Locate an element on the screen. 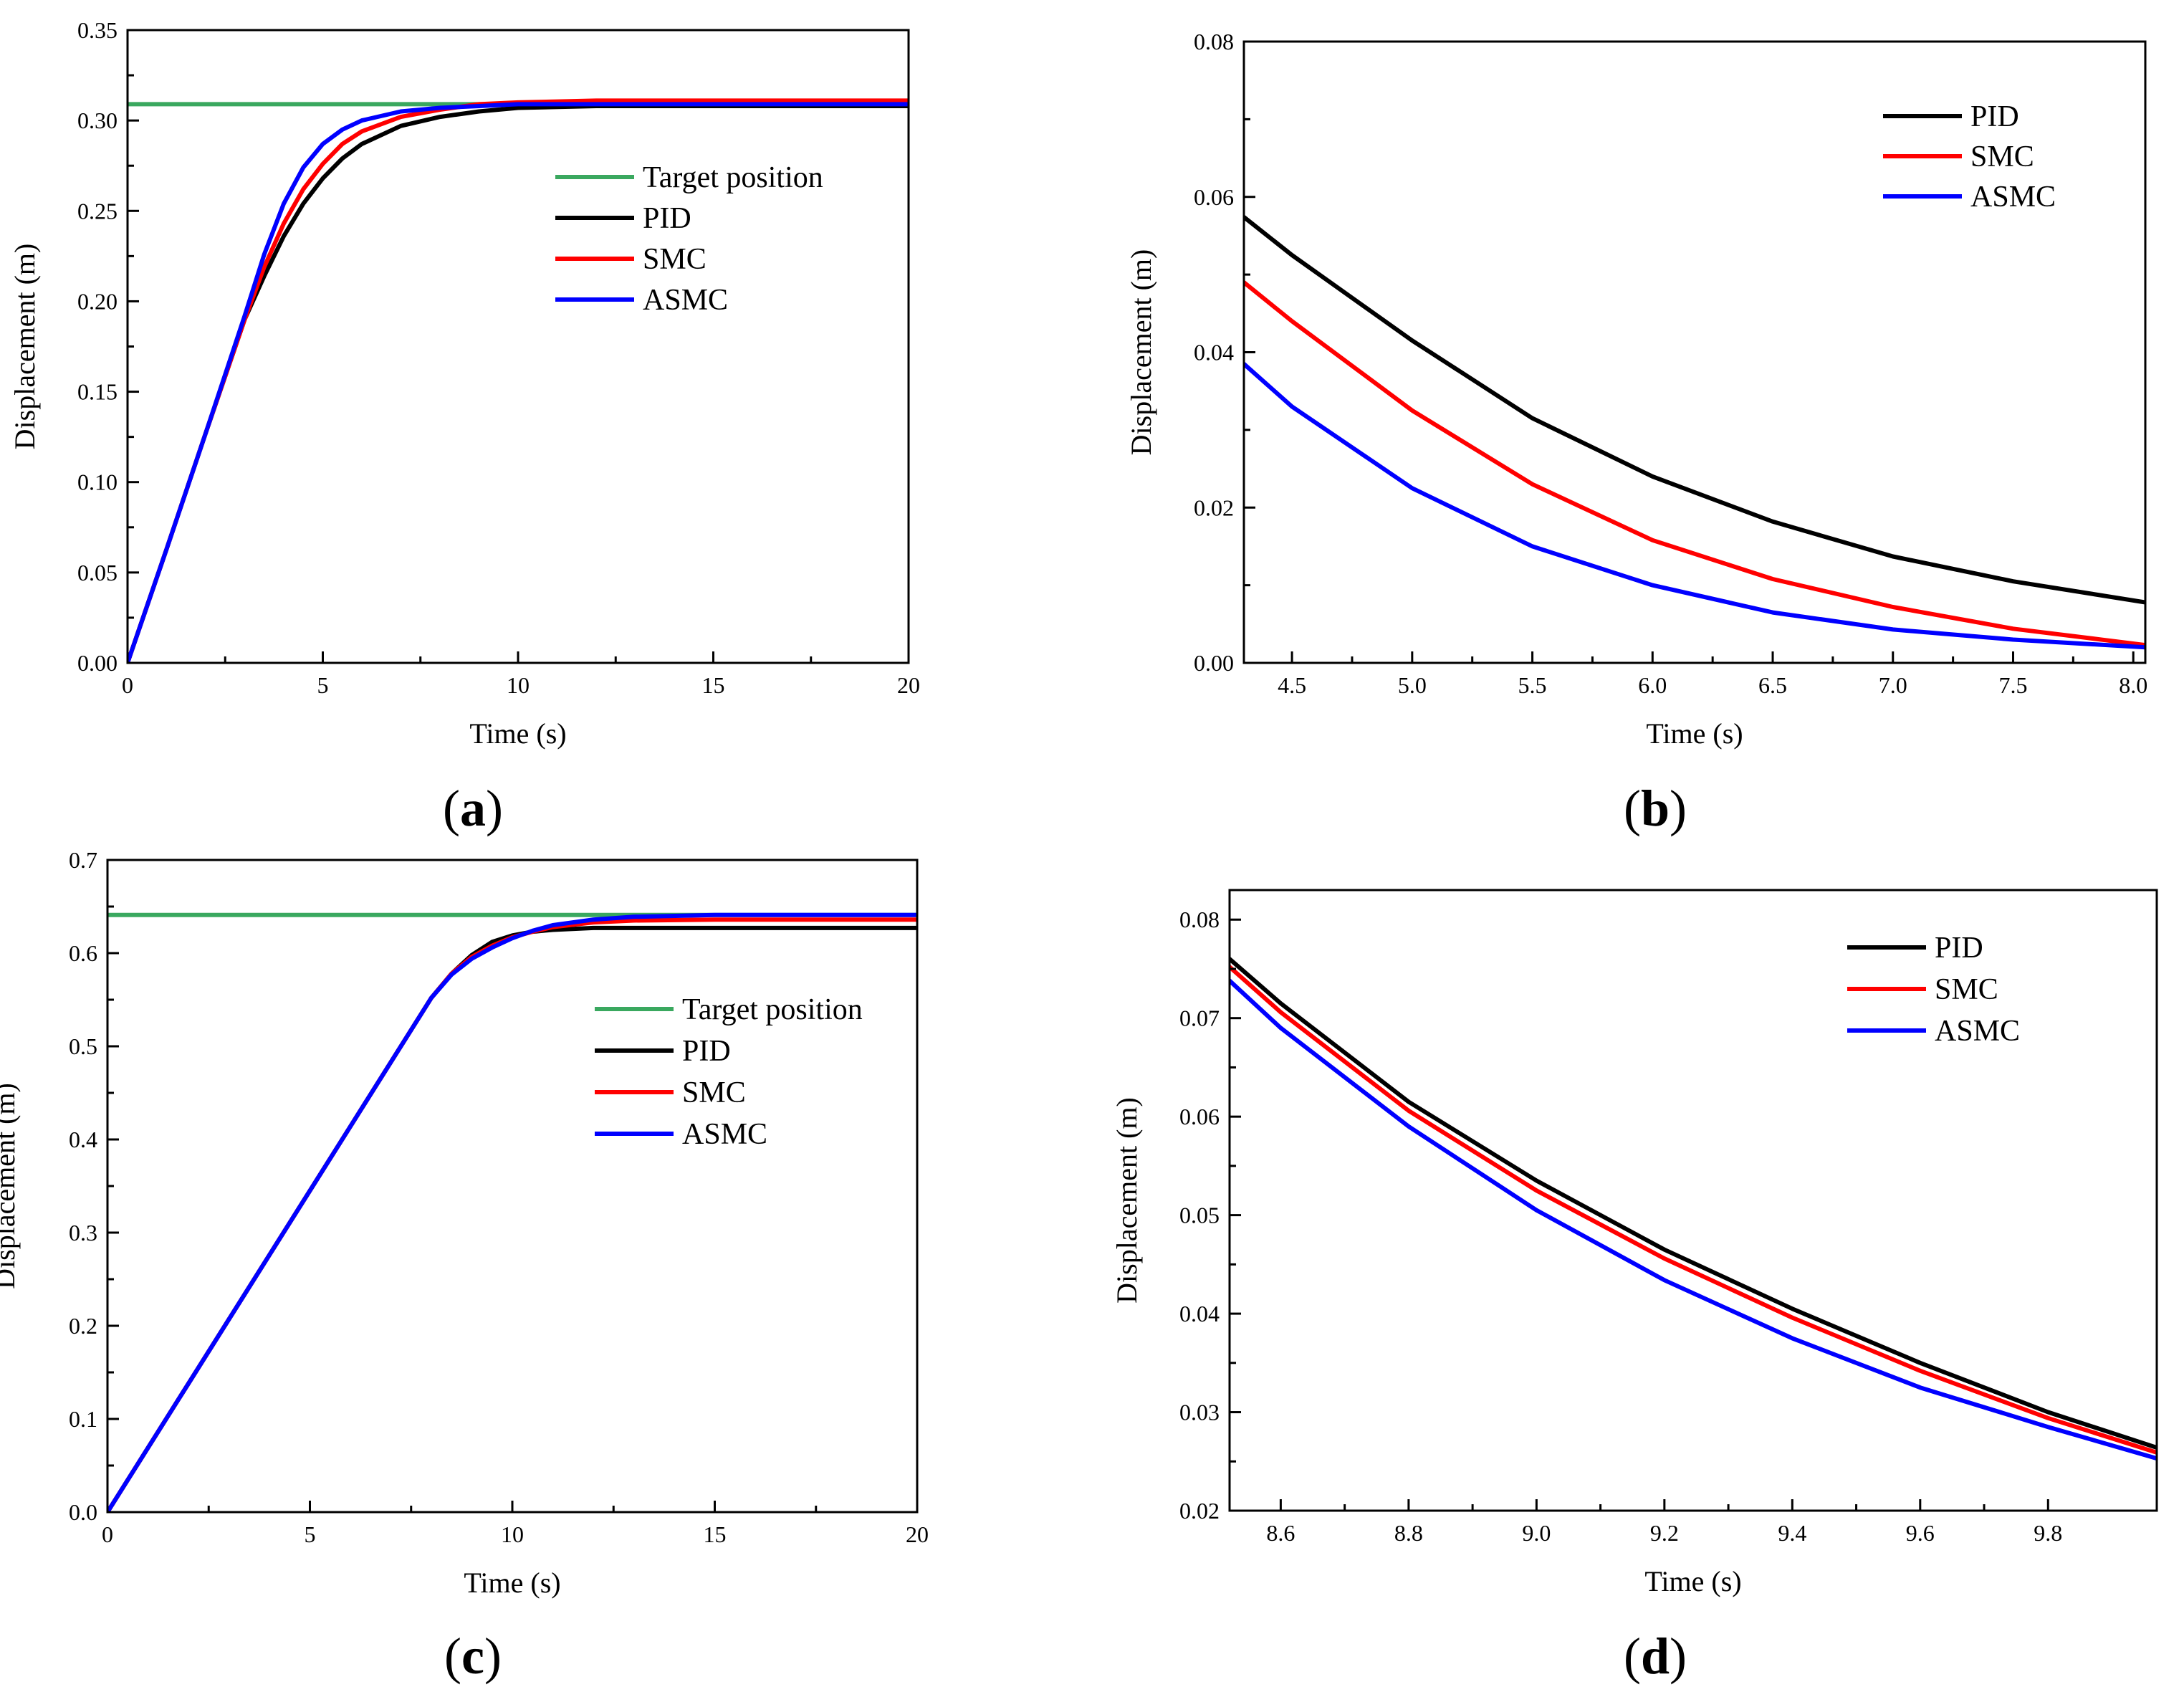 The image size is (2184, 1697). x-tick-label: 9.8 is located at coordinates (2048, 1533).